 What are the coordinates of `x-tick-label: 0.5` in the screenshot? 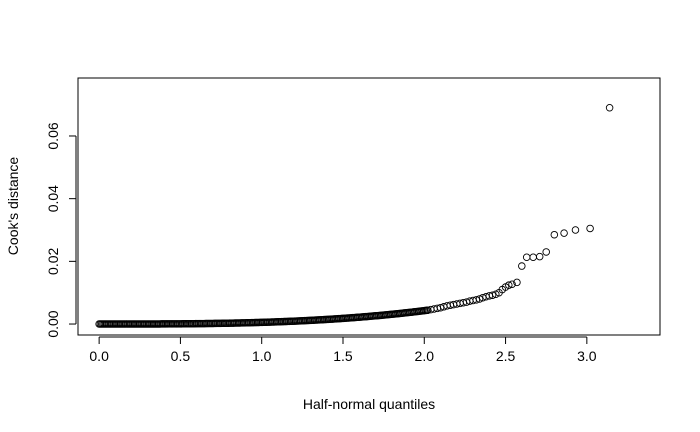 It's located at (181, 356).